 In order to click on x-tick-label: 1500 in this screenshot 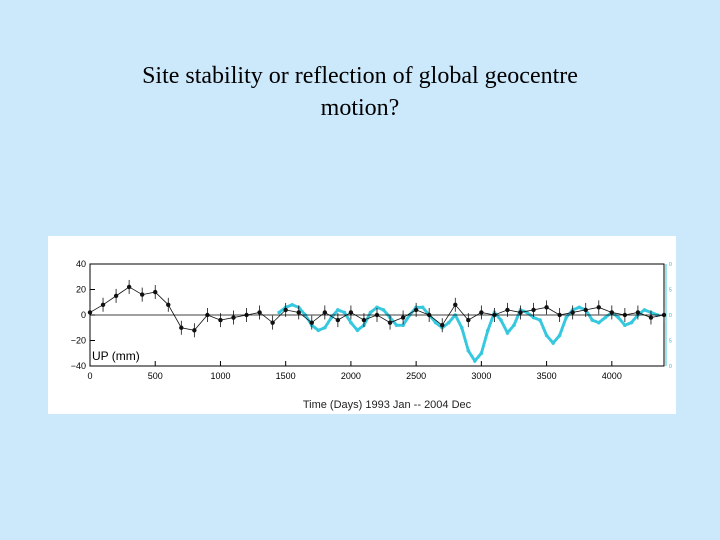, I will do `click(286, 376)`.